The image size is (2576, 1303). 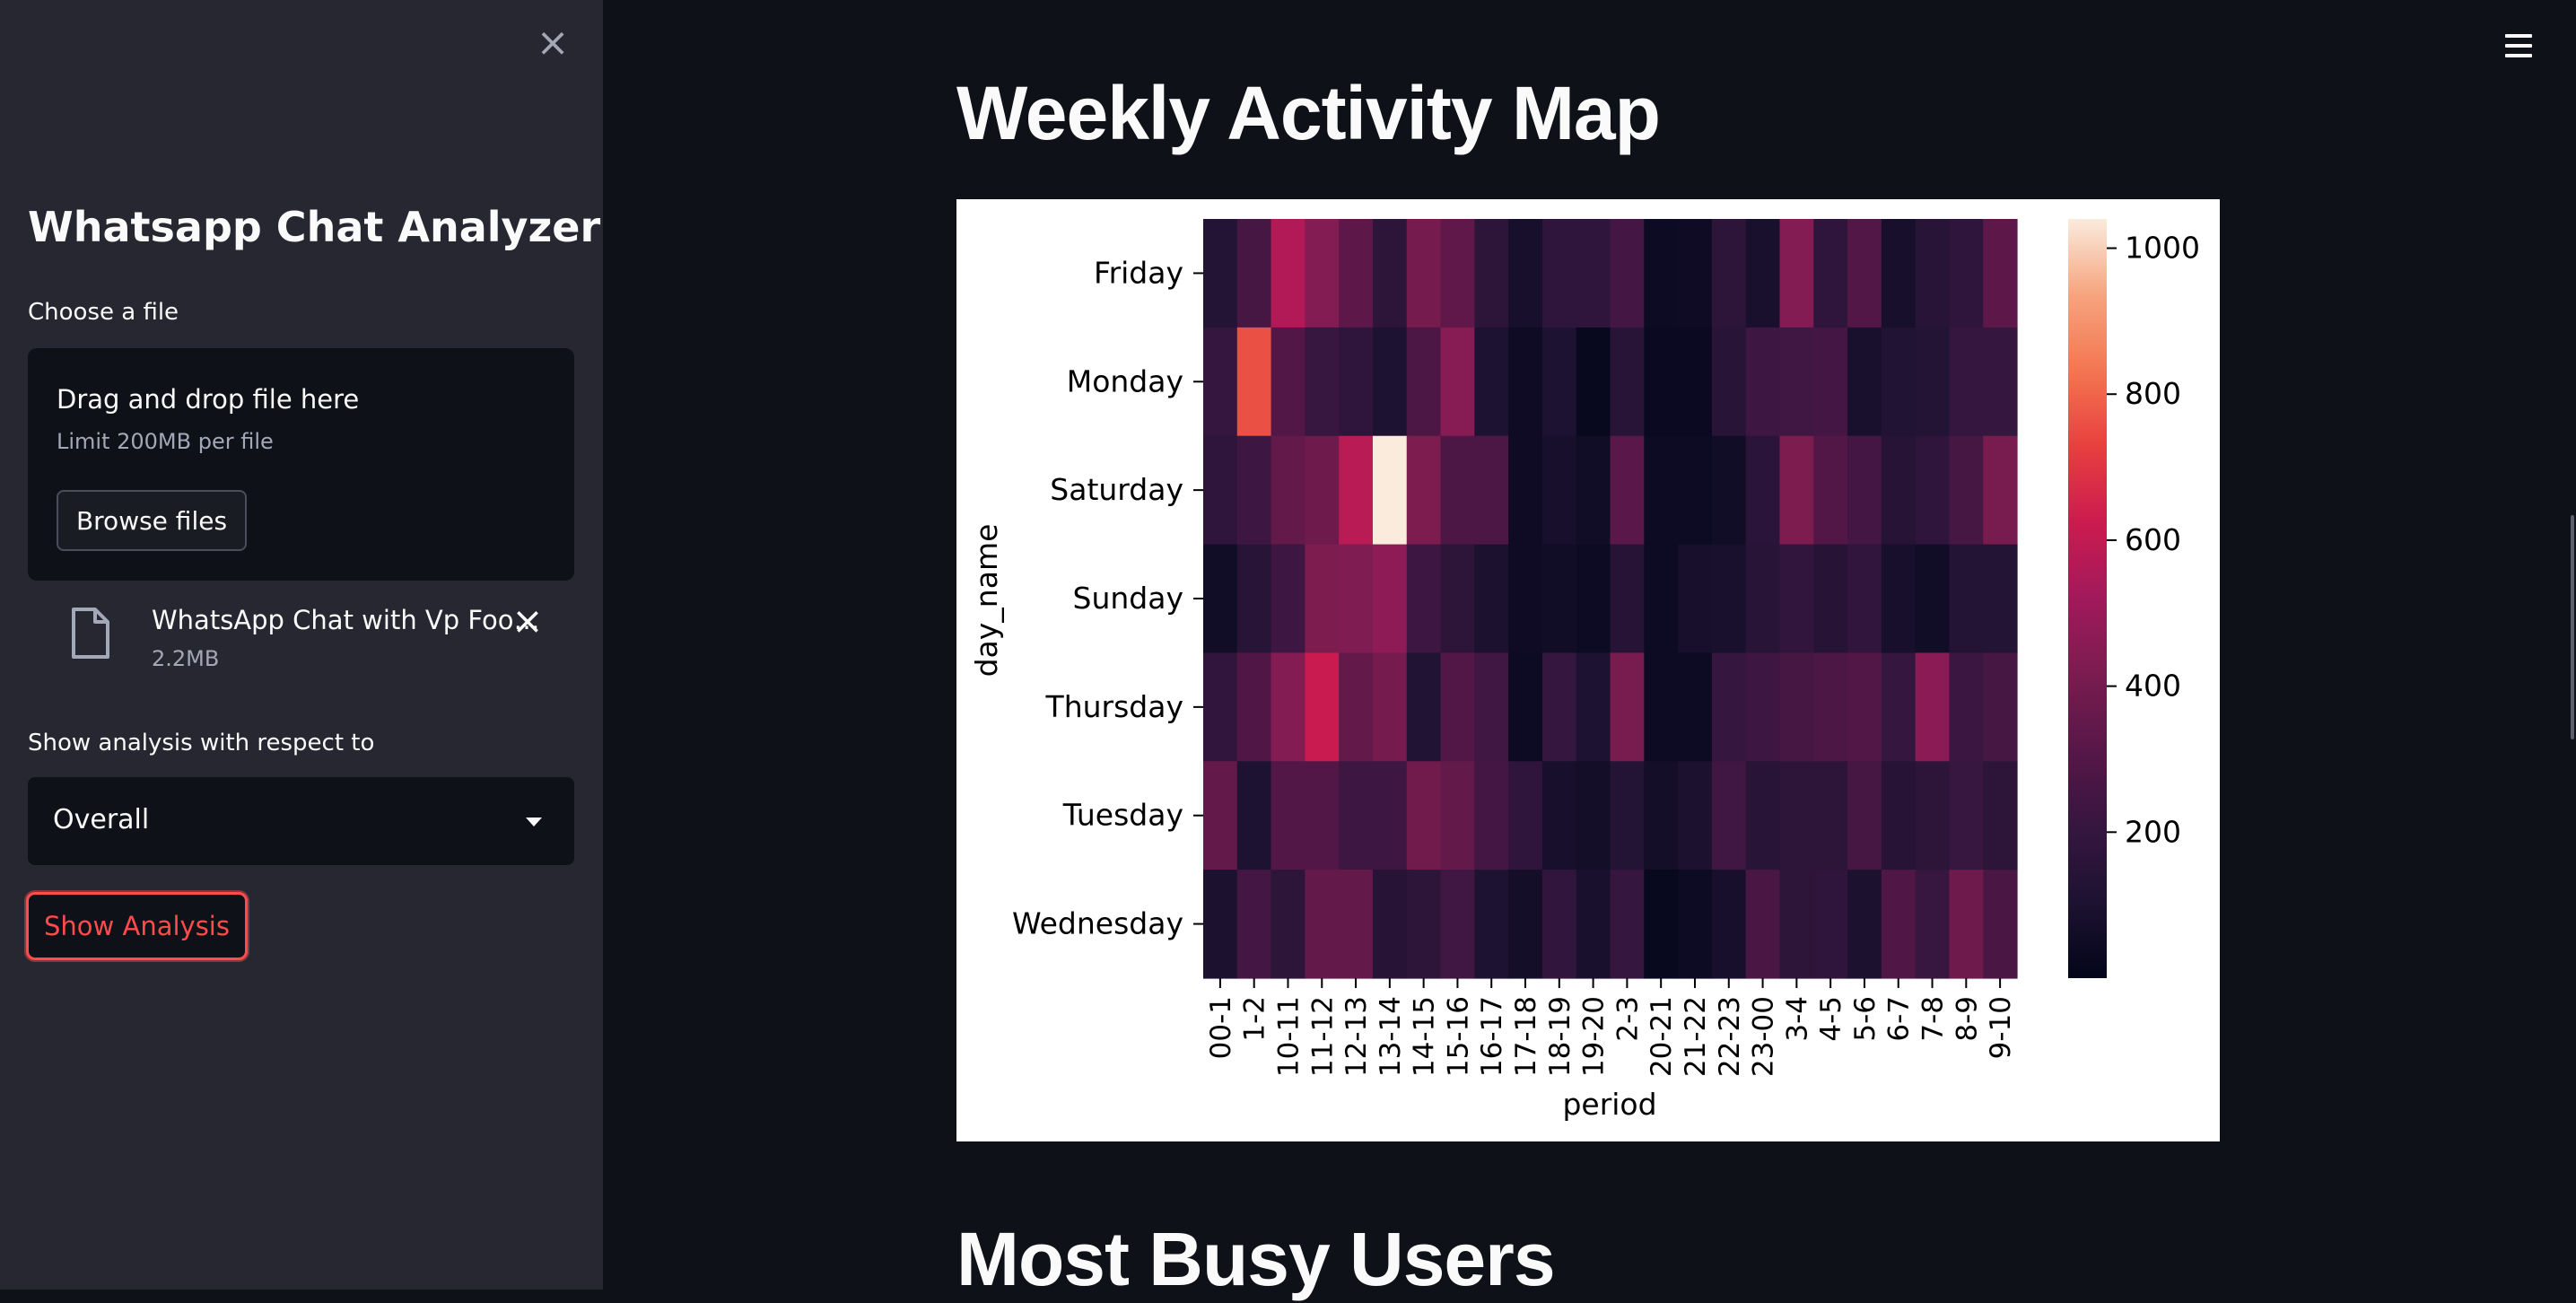 What do you see at coordinates (137, 926) in the screenshot?
I see `show-analysis-button: Show Analysis` at bounding box center [137, 926].